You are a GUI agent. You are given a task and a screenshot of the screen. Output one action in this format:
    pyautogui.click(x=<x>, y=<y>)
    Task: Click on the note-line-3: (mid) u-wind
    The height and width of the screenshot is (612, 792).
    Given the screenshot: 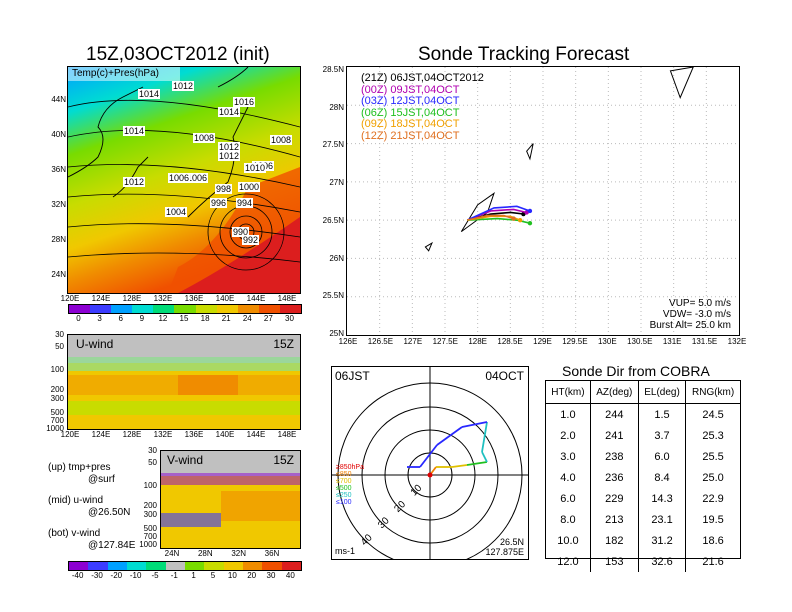 What is the action you would take?
    pyautogui.click(x=76, y=500)
    